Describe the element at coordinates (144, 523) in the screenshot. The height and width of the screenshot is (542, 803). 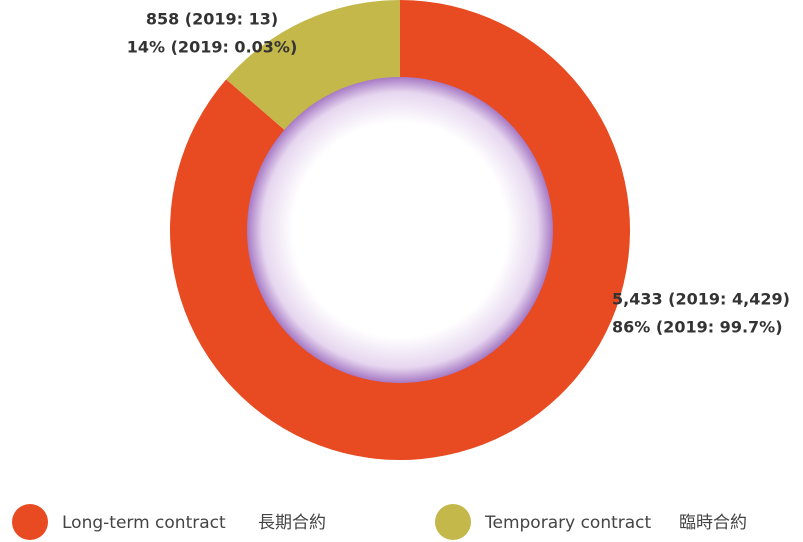
I see `legend-label: Long-term contract` at that location.